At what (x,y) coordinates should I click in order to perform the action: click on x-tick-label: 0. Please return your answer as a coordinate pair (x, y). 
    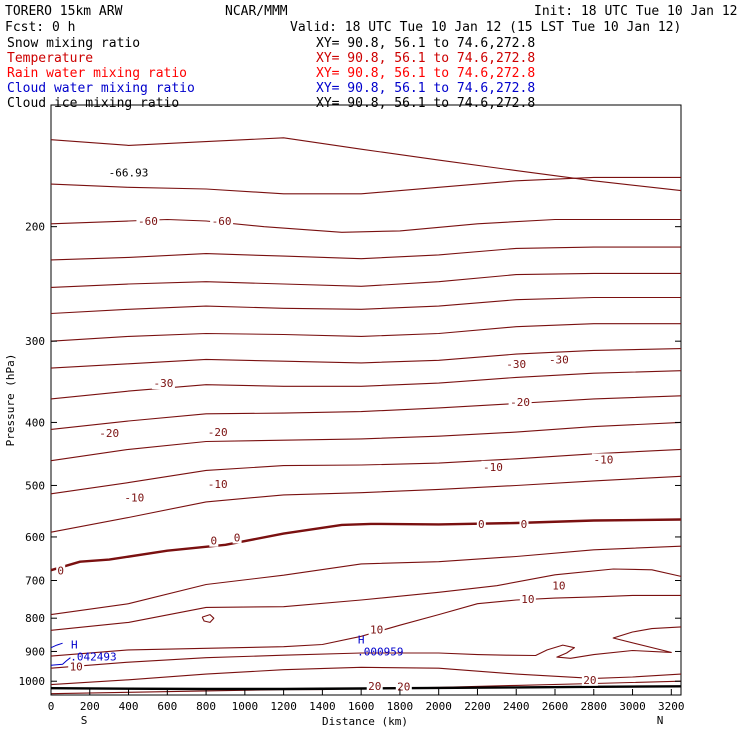
    Looking at the image, I should click on (51, 706).